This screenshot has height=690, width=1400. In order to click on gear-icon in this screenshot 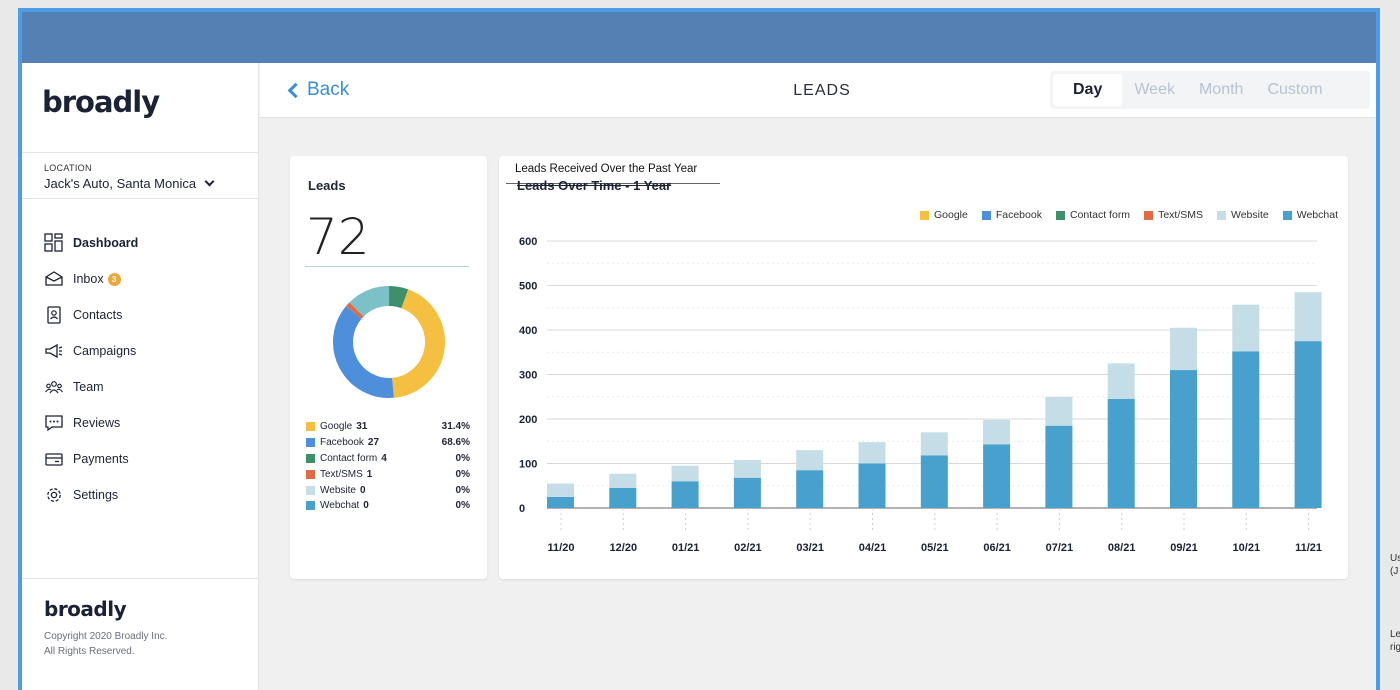, I will do `click(54, 495)`.